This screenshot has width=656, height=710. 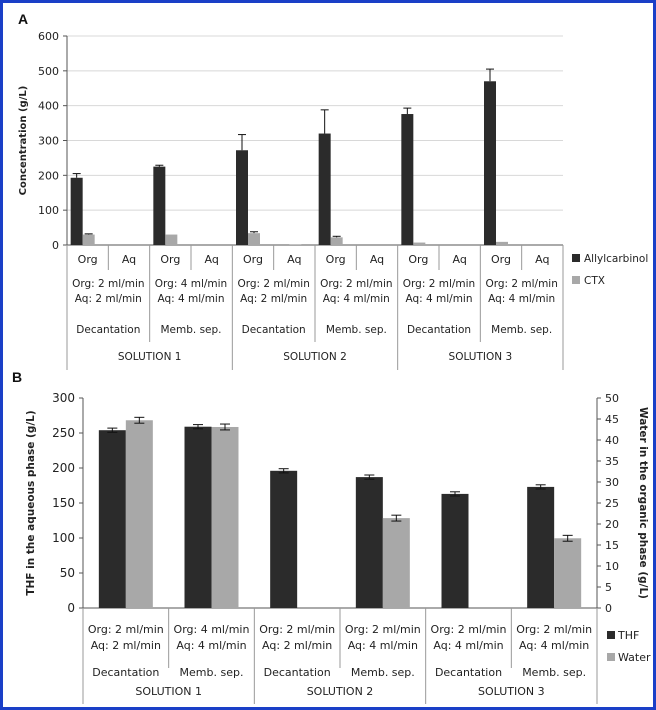 What do you see at coordinates (48, 106) in the screenshot?
I see `y-tick-label: 400` at bounding box center [48, 106].